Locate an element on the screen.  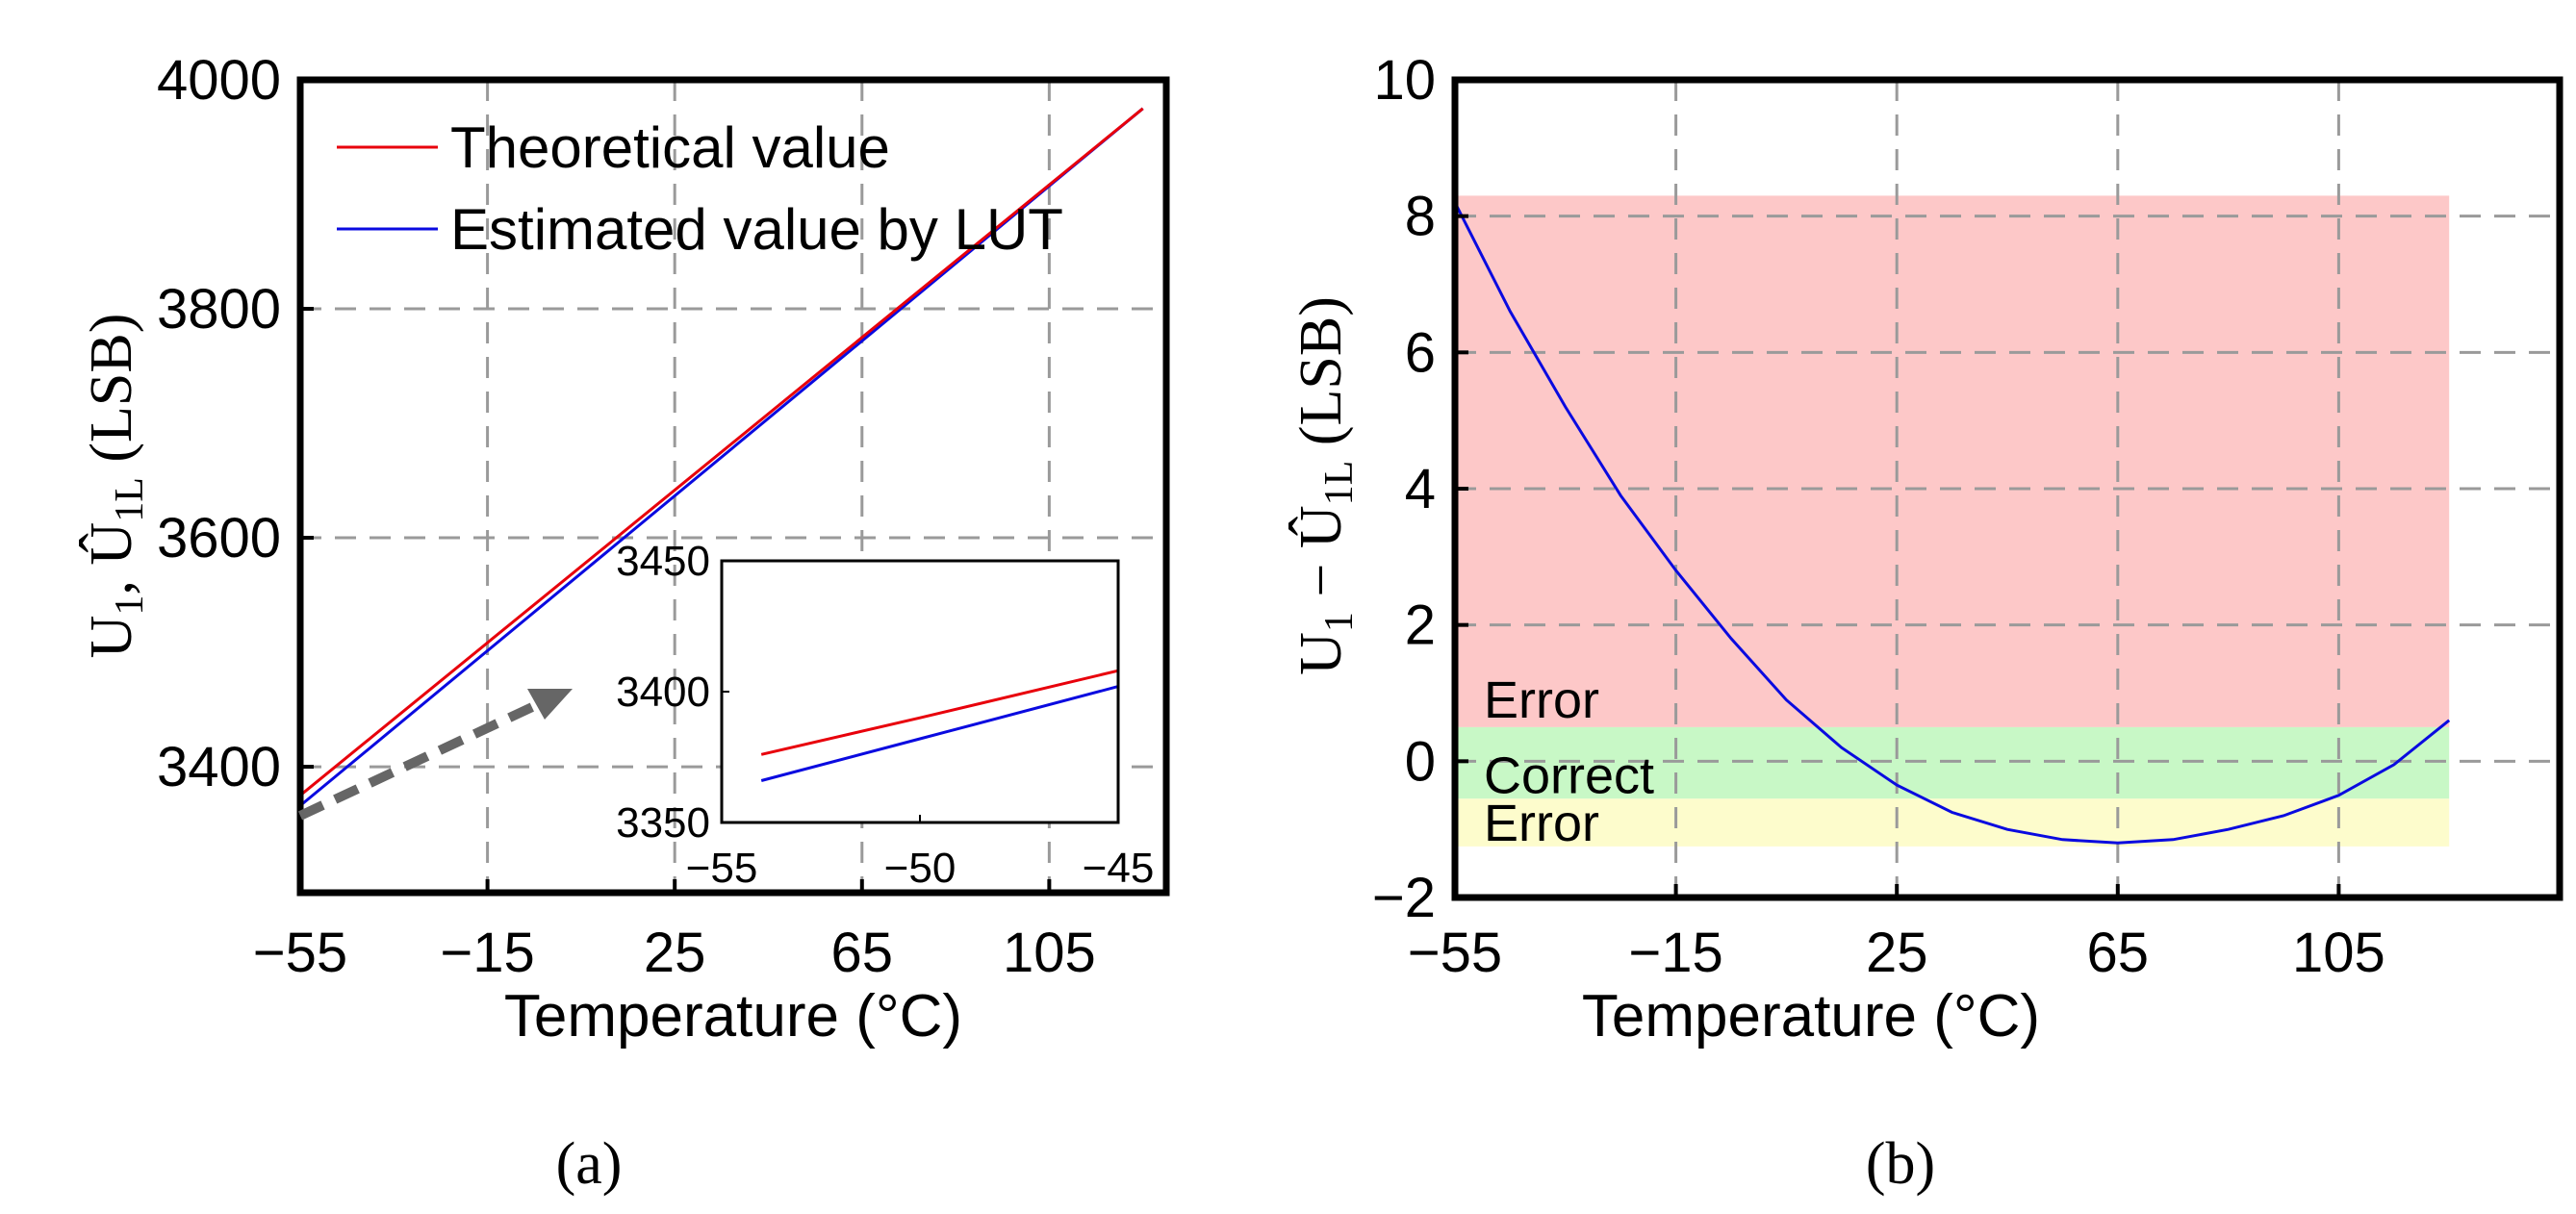
region-label: Correct is located at coordinates (1569, 775).